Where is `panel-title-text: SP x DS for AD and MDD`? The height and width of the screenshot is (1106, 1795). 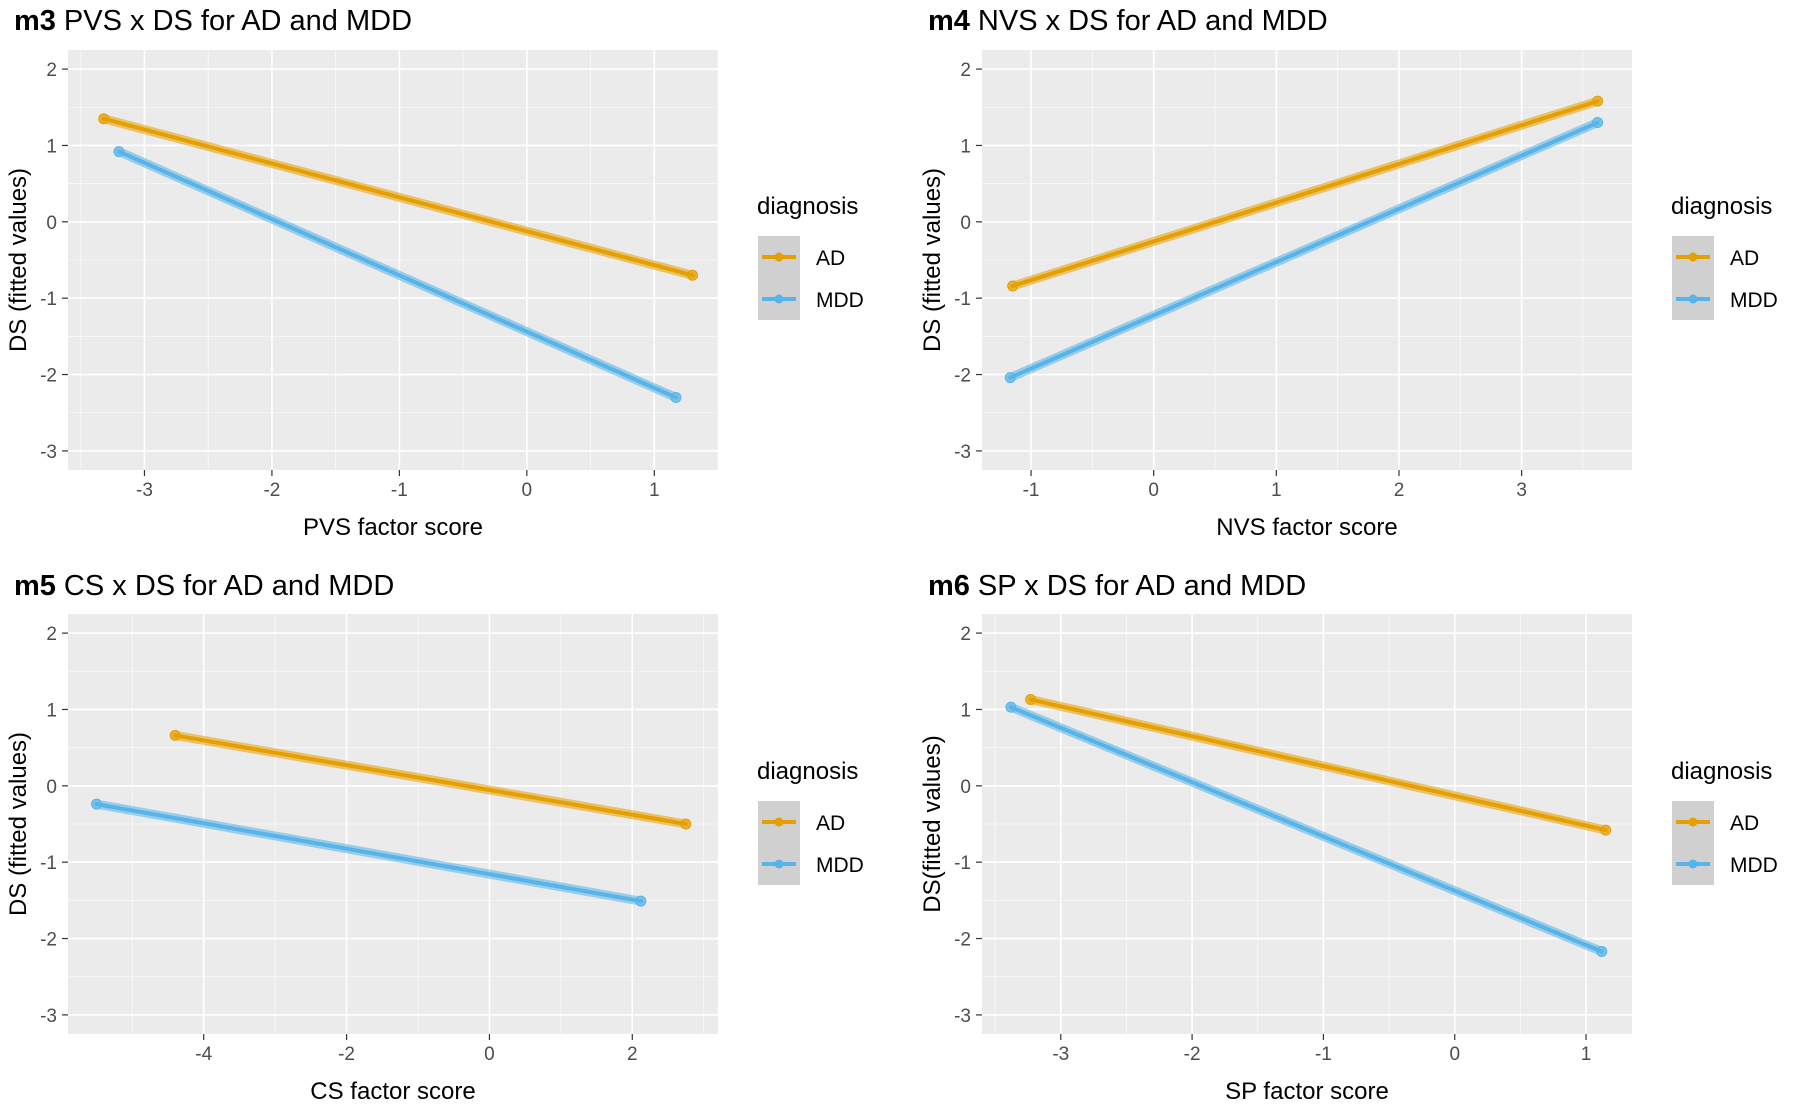
panel-title-text: SP x DS for AD and MDD is located at coordinates (1142, 586).